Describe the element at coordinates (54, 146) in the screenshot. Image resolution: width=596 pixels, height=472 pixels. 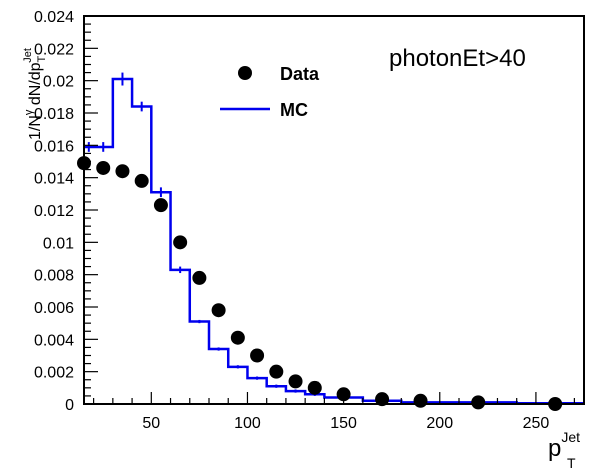
I see `y-tick-label: 0.016` at that location.